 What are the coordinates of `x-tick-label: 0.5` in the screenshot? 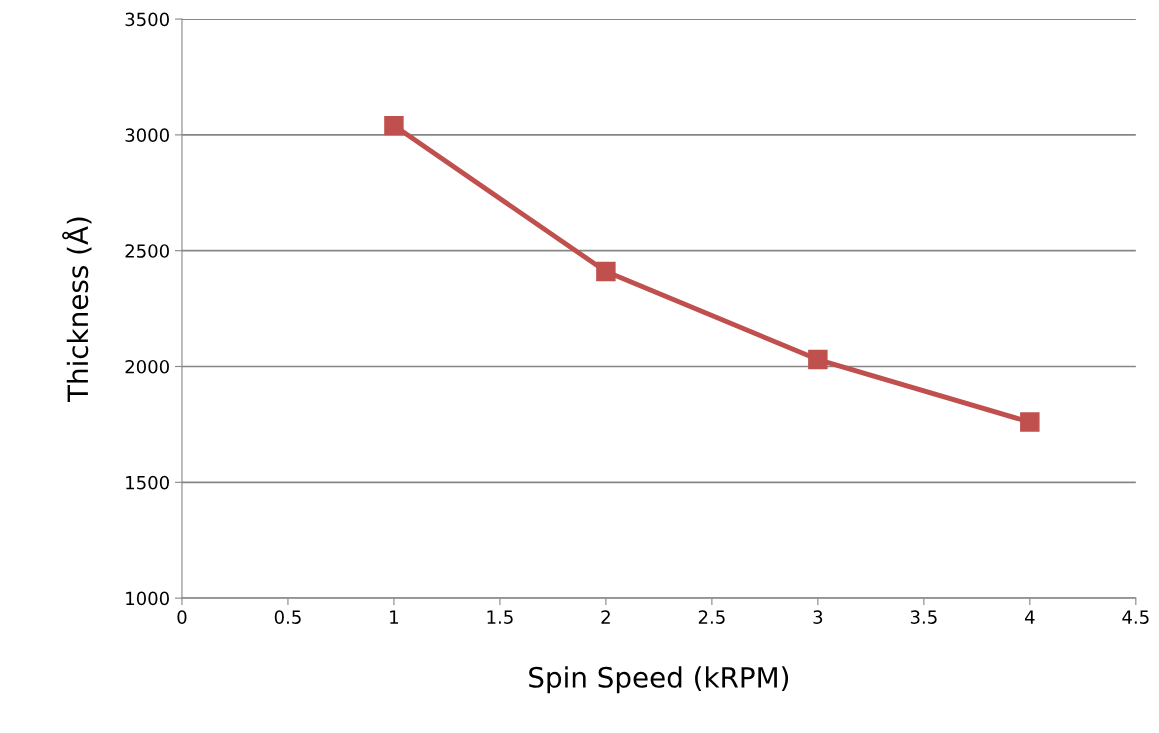 It's located at (287, 617).